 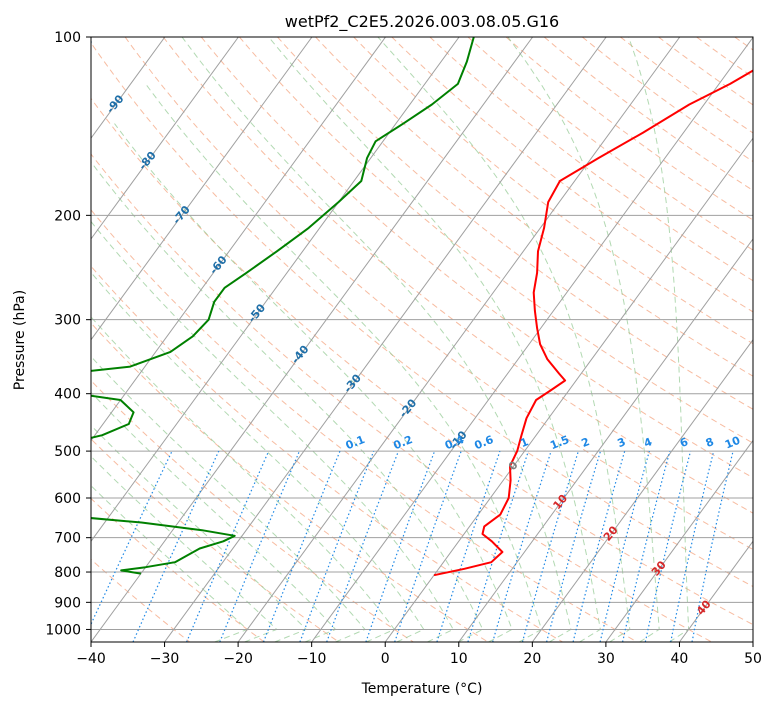 What do you see at coordinates (422, 22) in the screenshot?
I see `chart-title: wetPf2_C2E5.2026.003.08.05.G16` at bounding box center [422, 22].